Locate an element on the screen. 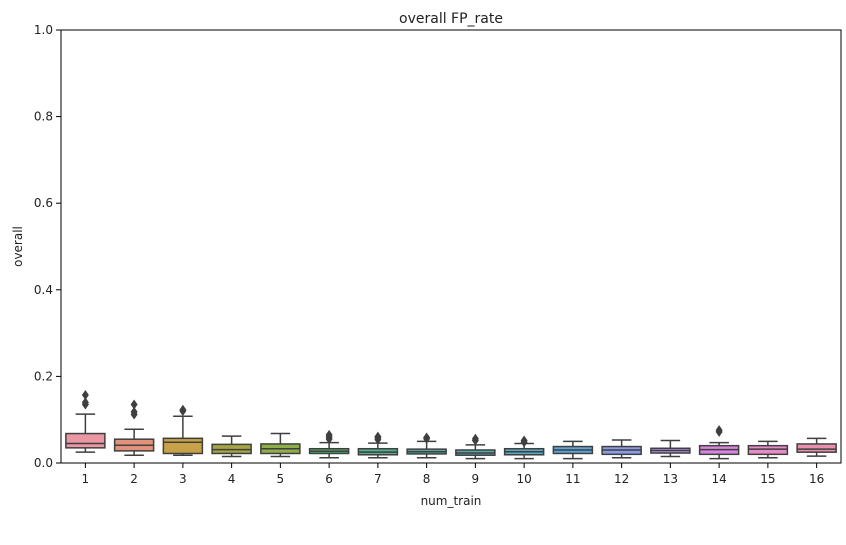  y-axis: 0.0 0.2 0.4 0.6 0.8 1.0 is located at coordinates (47, 246).